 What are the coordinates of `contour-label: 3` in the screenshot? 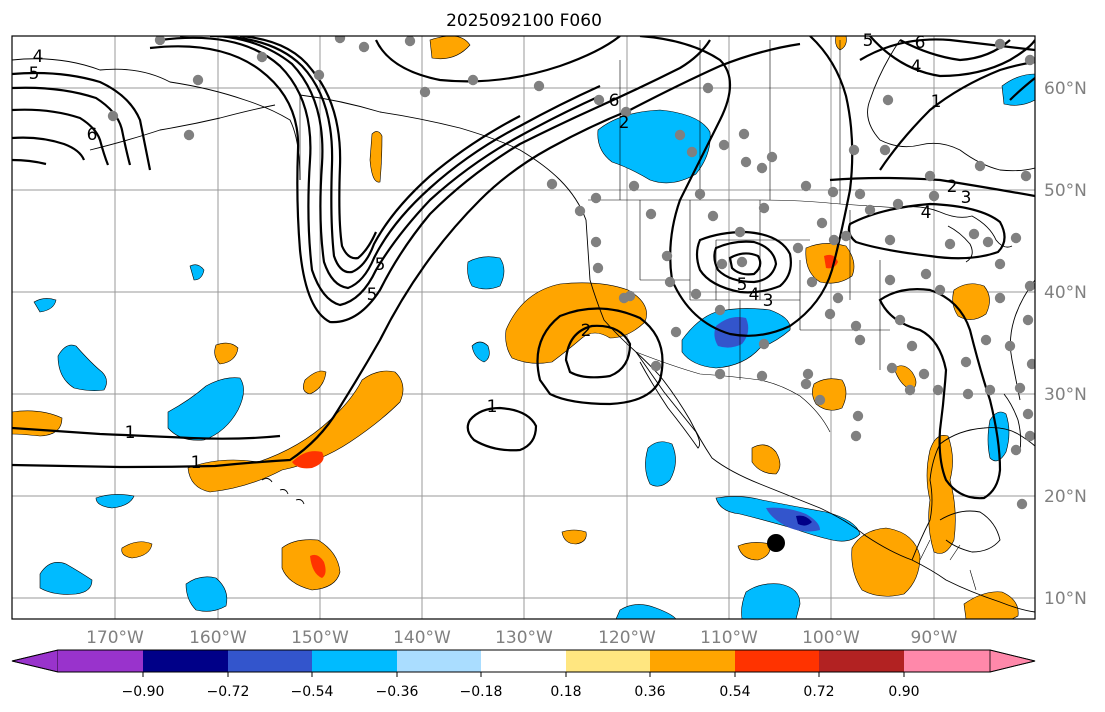 It's located at (768, 301).